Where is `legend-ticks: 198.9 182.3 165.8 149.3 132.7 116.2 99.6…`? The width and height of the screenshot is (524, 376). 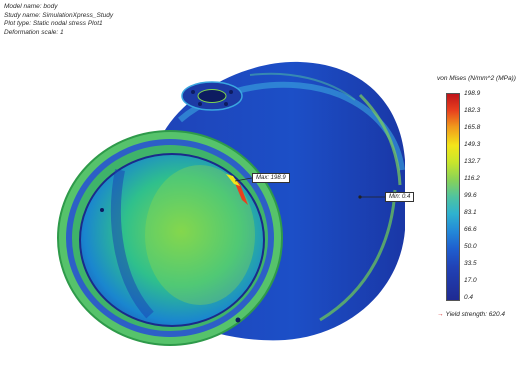 legend-ticks: 198.9 182.3 165.8 149.3 132.7 116.2 99.6… is located at coordinates (489, 197).